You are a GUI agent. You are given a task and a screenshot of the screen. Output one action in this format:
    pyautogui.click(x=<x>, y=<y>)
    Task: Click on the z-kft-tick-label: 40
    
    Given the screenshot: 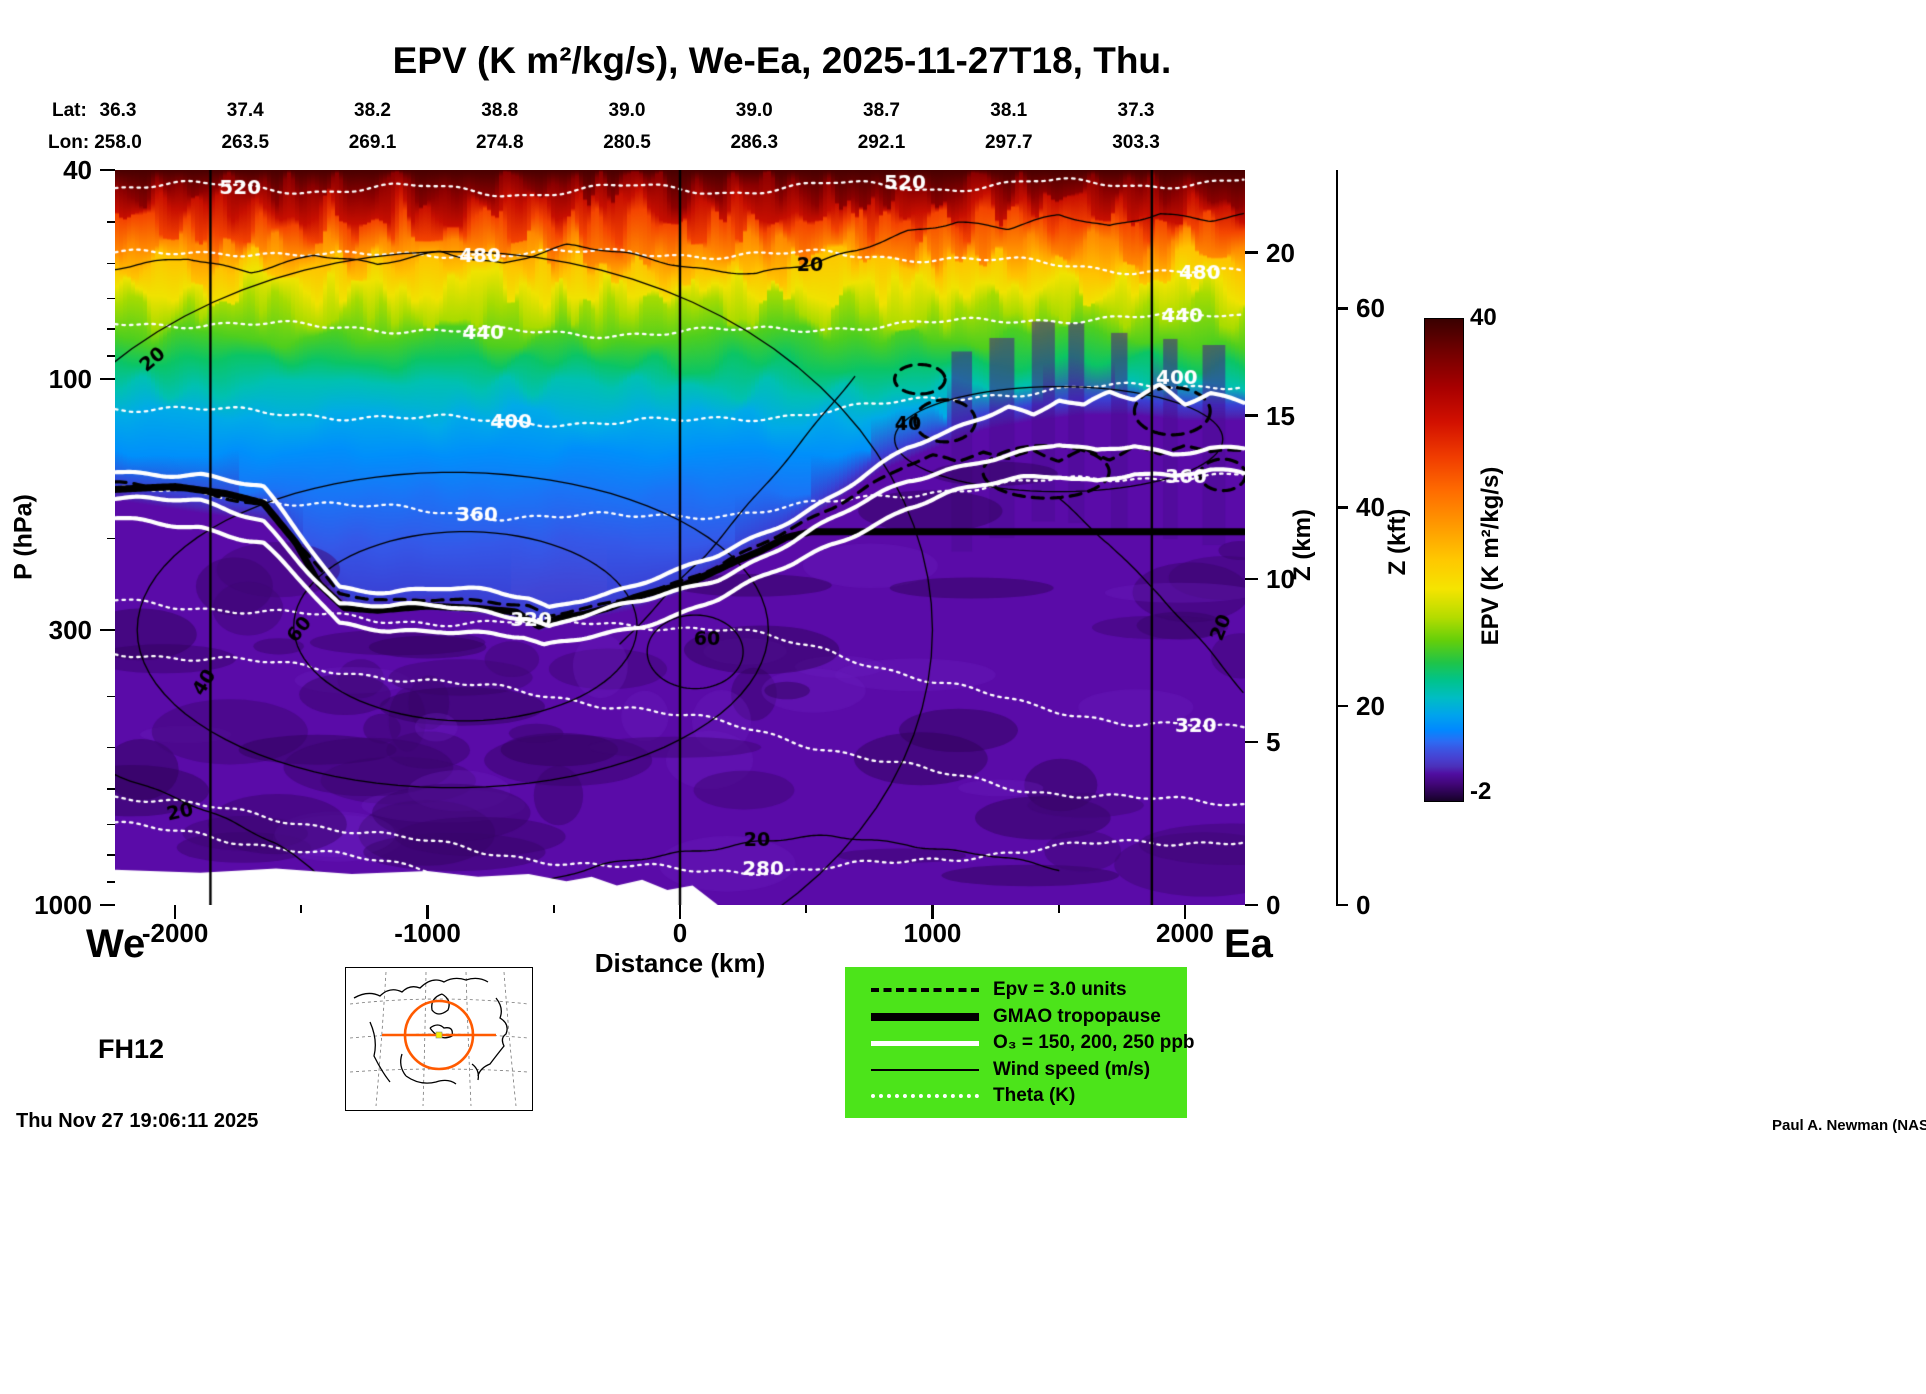 What is the action you would take?
    pyautogui.click(x=1370, y=507)
    